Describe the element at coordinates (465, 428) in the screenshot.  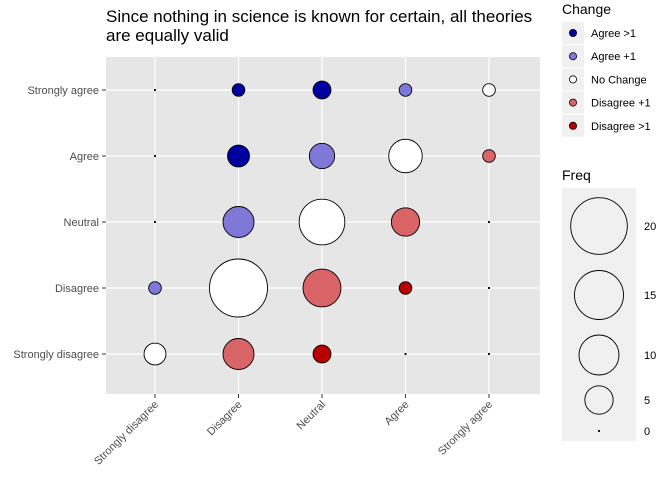
I see `x-tick-label: Strongly agree` at that location.